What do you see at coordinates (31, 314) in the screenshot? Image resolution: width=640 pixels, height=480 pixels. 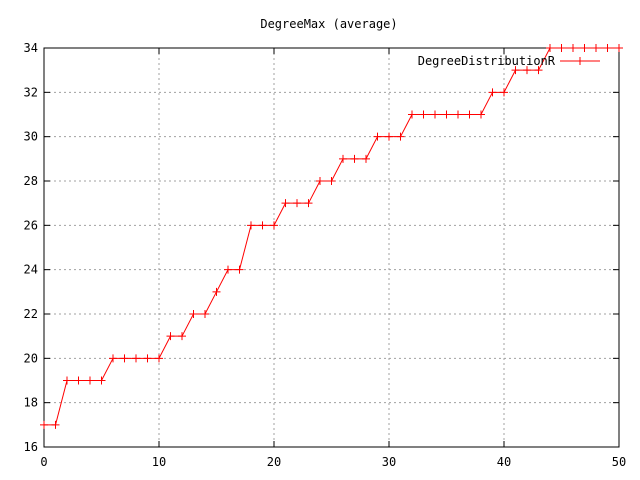 I see `y-tick-label: 22` at bounding box center [31, 314].